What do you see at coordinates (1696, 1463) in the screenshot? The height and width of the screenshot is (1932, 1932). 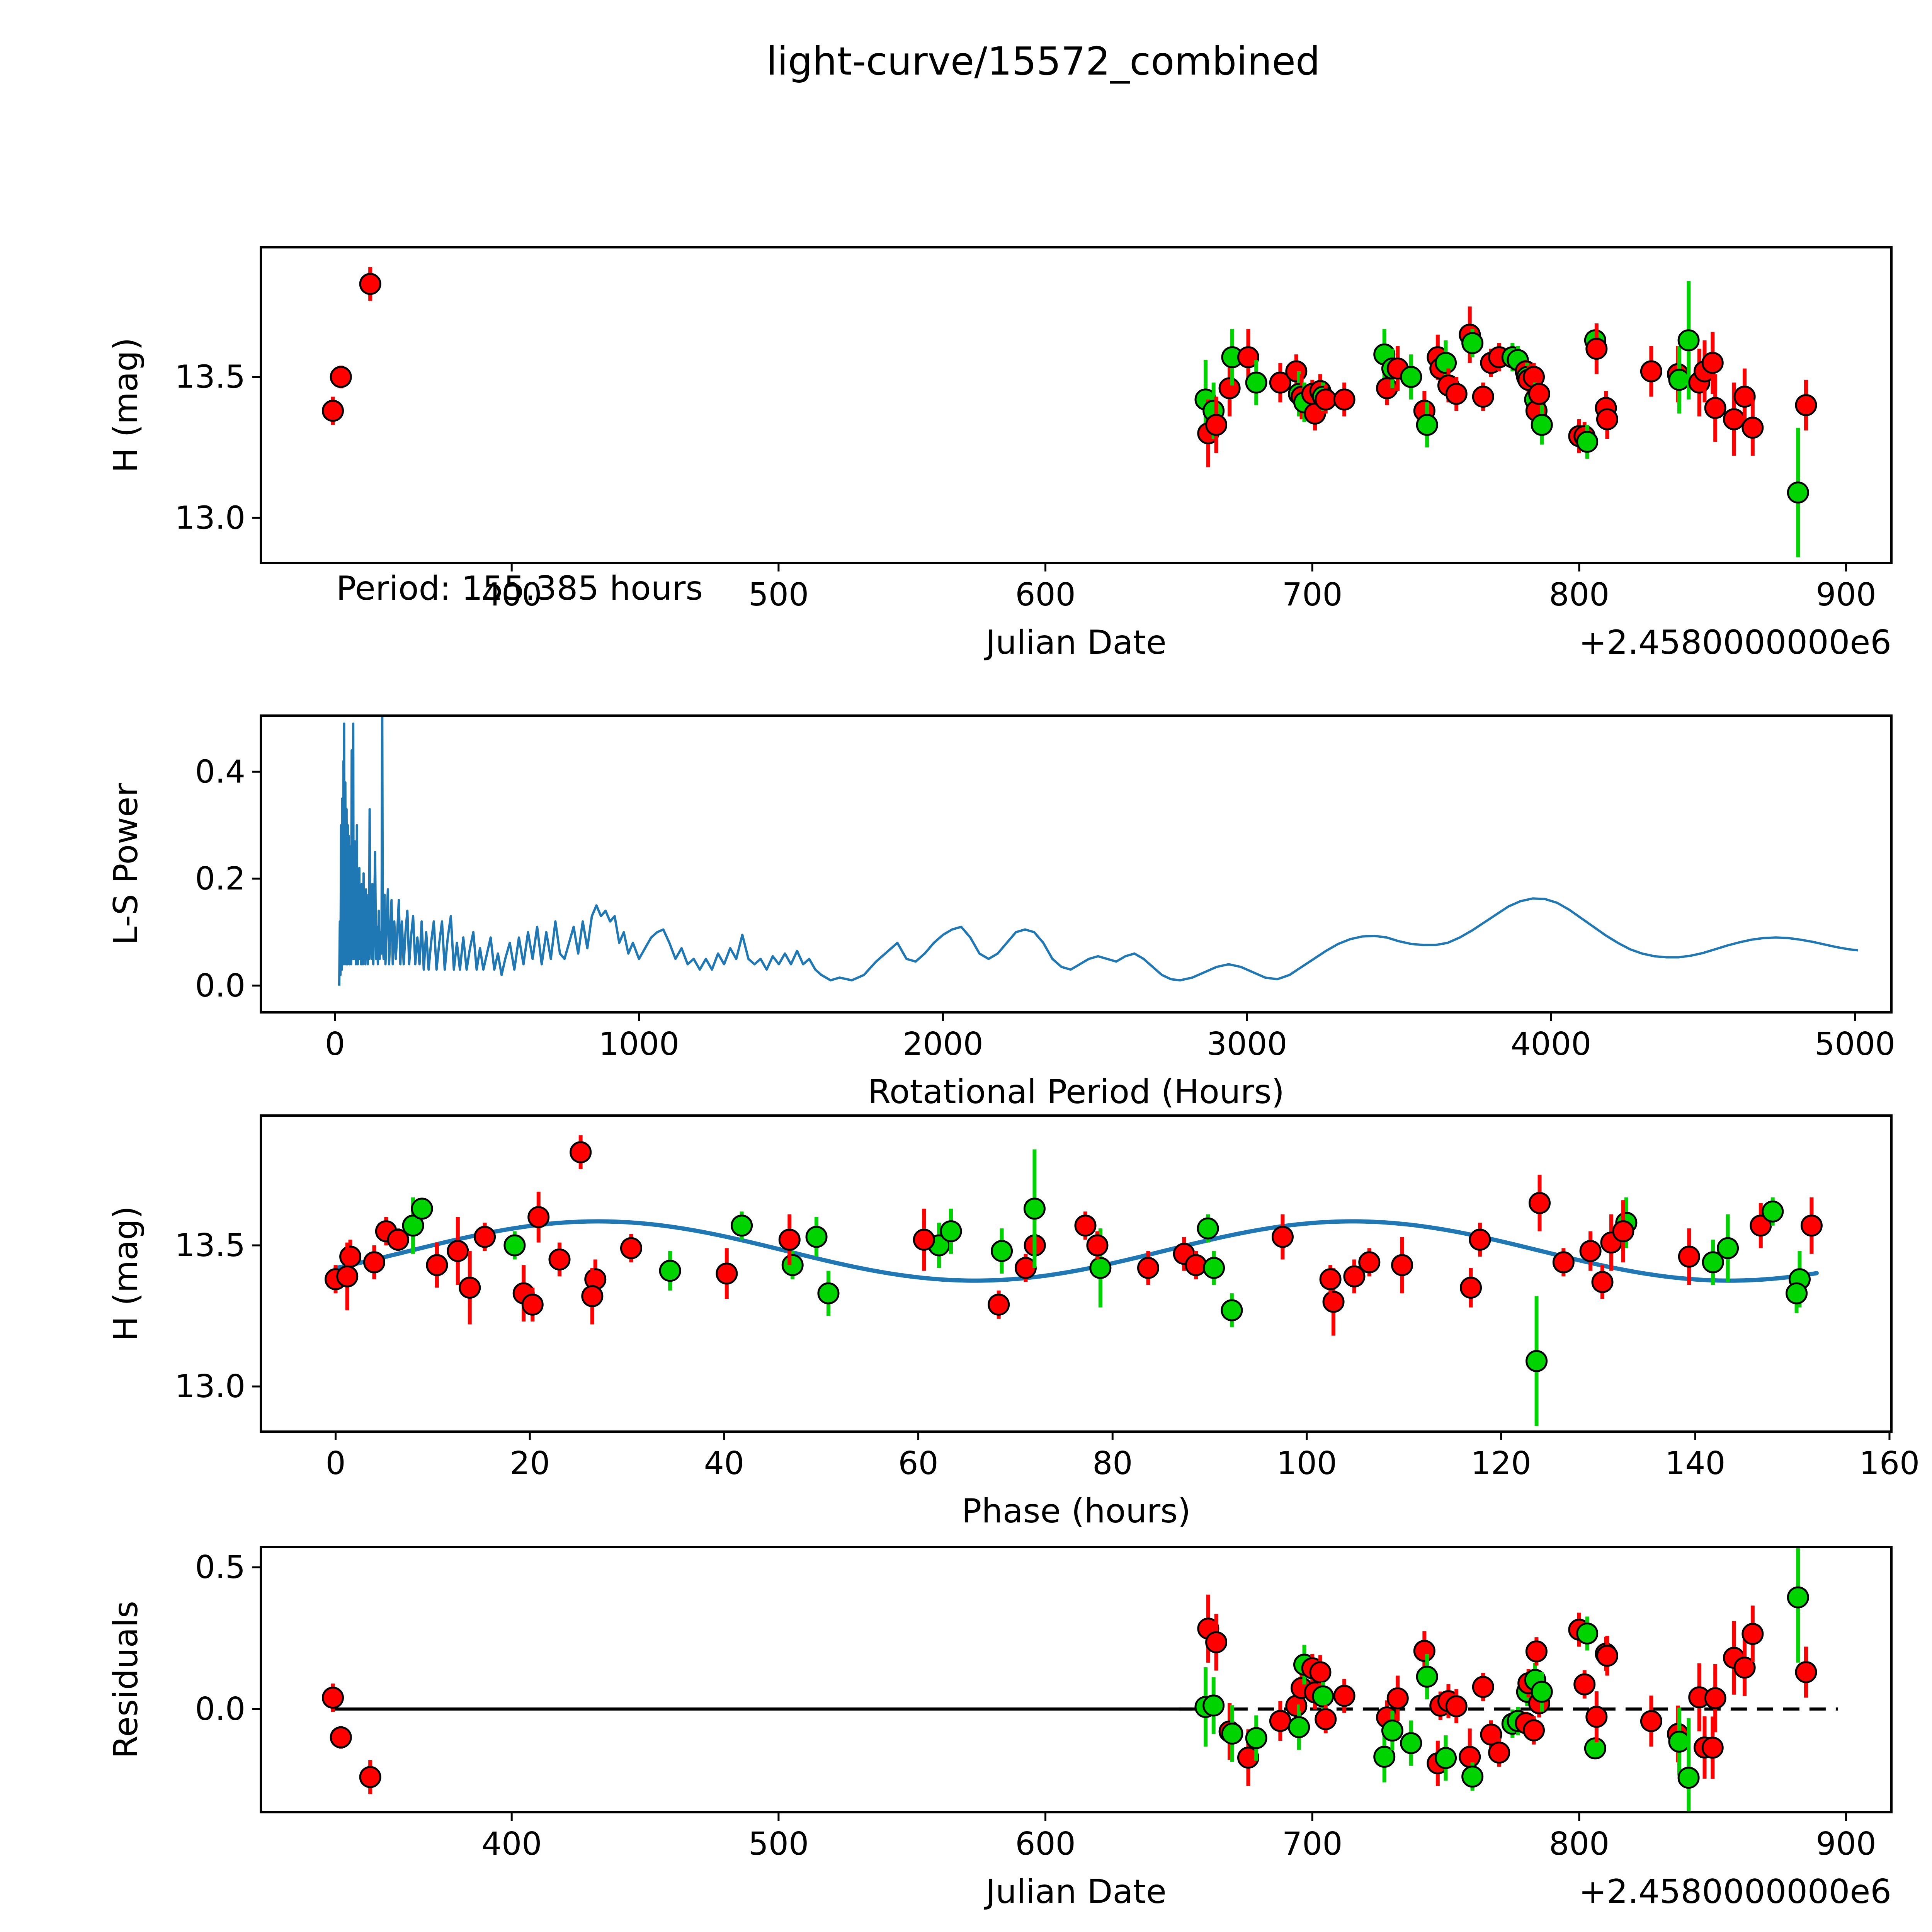 I see `phase-xtick-label: 140` at bounding box center [1696, 1463].